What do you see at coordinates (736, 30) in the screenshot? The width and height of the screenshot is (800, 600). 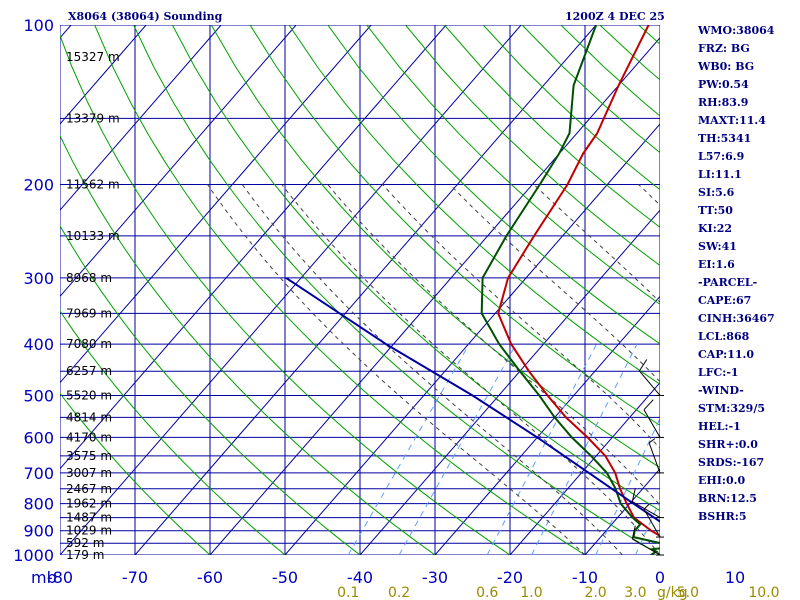 I see `index-item: WMO:38064` at bounding box center [736, 30].